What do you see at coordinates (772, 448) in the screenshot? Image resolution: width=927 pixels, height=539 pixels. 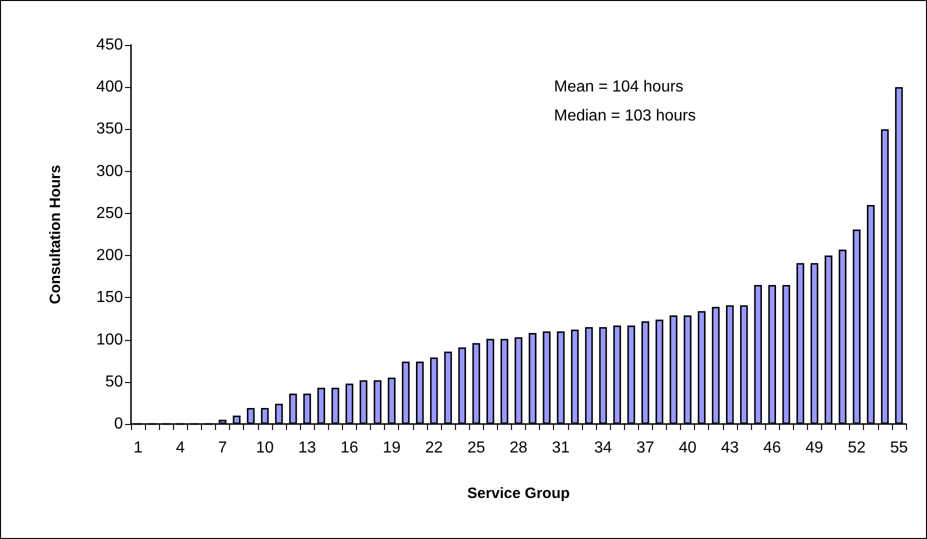 I see `x-tick-label: 46` at bounding box center [772, 448].